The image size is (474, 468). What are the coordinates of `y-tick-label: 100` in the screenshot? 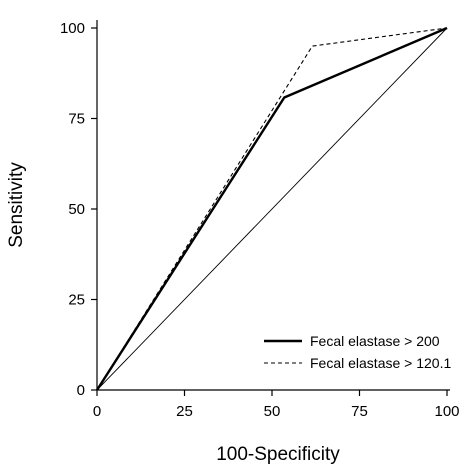 It's located at (72, 28).